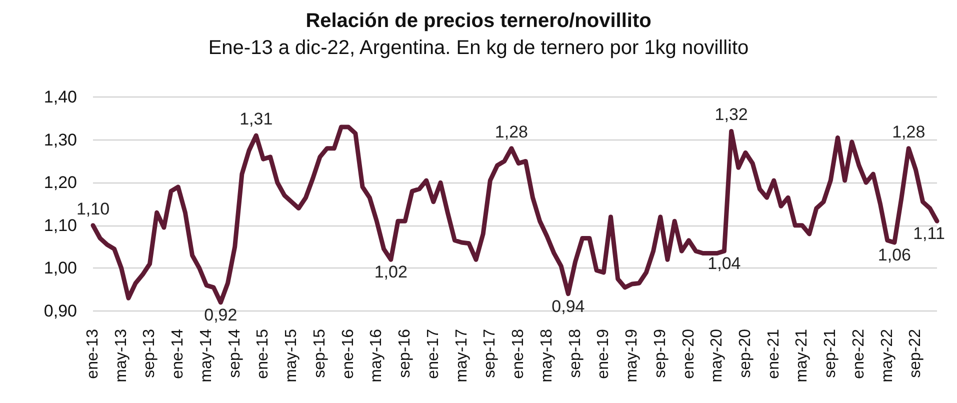  I want to click on x-tick-label: sep-15, so click(319, 353).